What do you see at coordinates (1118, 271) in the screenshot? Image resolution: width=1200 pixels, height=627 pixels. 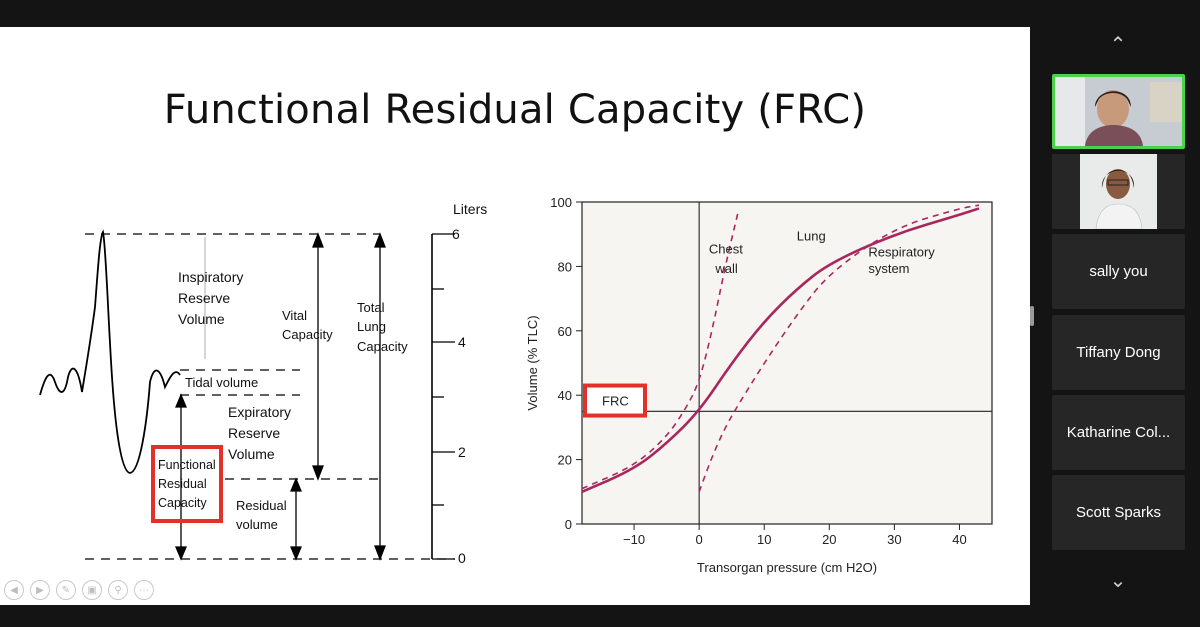 I see `participant-tile-3: sally you` at bounding box center [1118, 271].